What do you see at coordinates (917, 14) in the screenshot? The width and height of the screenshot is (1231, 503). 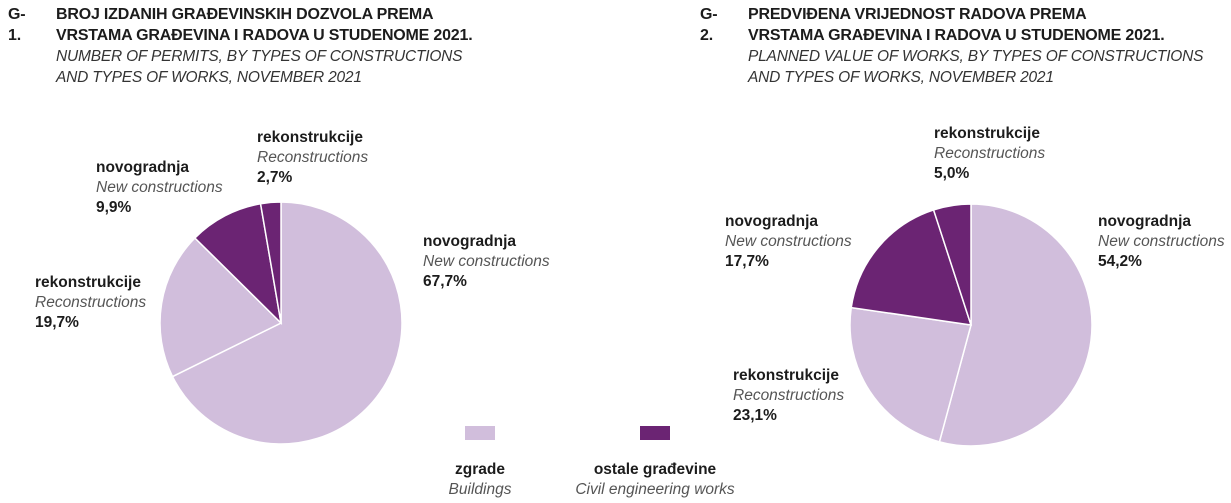 I see `chart-2-title-hr-line1: PREDVIĐENA VRIJEDNOST RADOVA PREMA` at bounding box center [917, 14].